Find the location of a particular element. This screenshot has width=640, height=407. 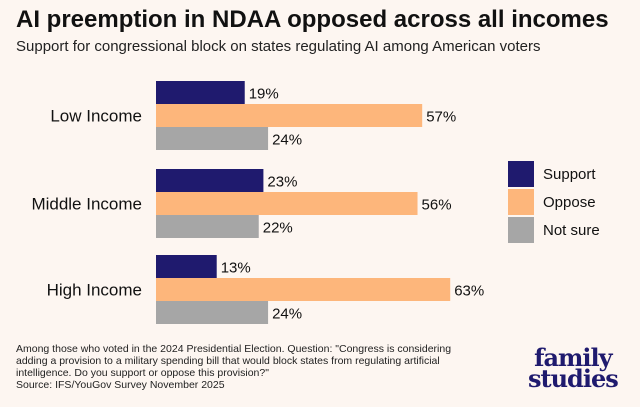

data-label: 56% is located at coordinates (437, 205).